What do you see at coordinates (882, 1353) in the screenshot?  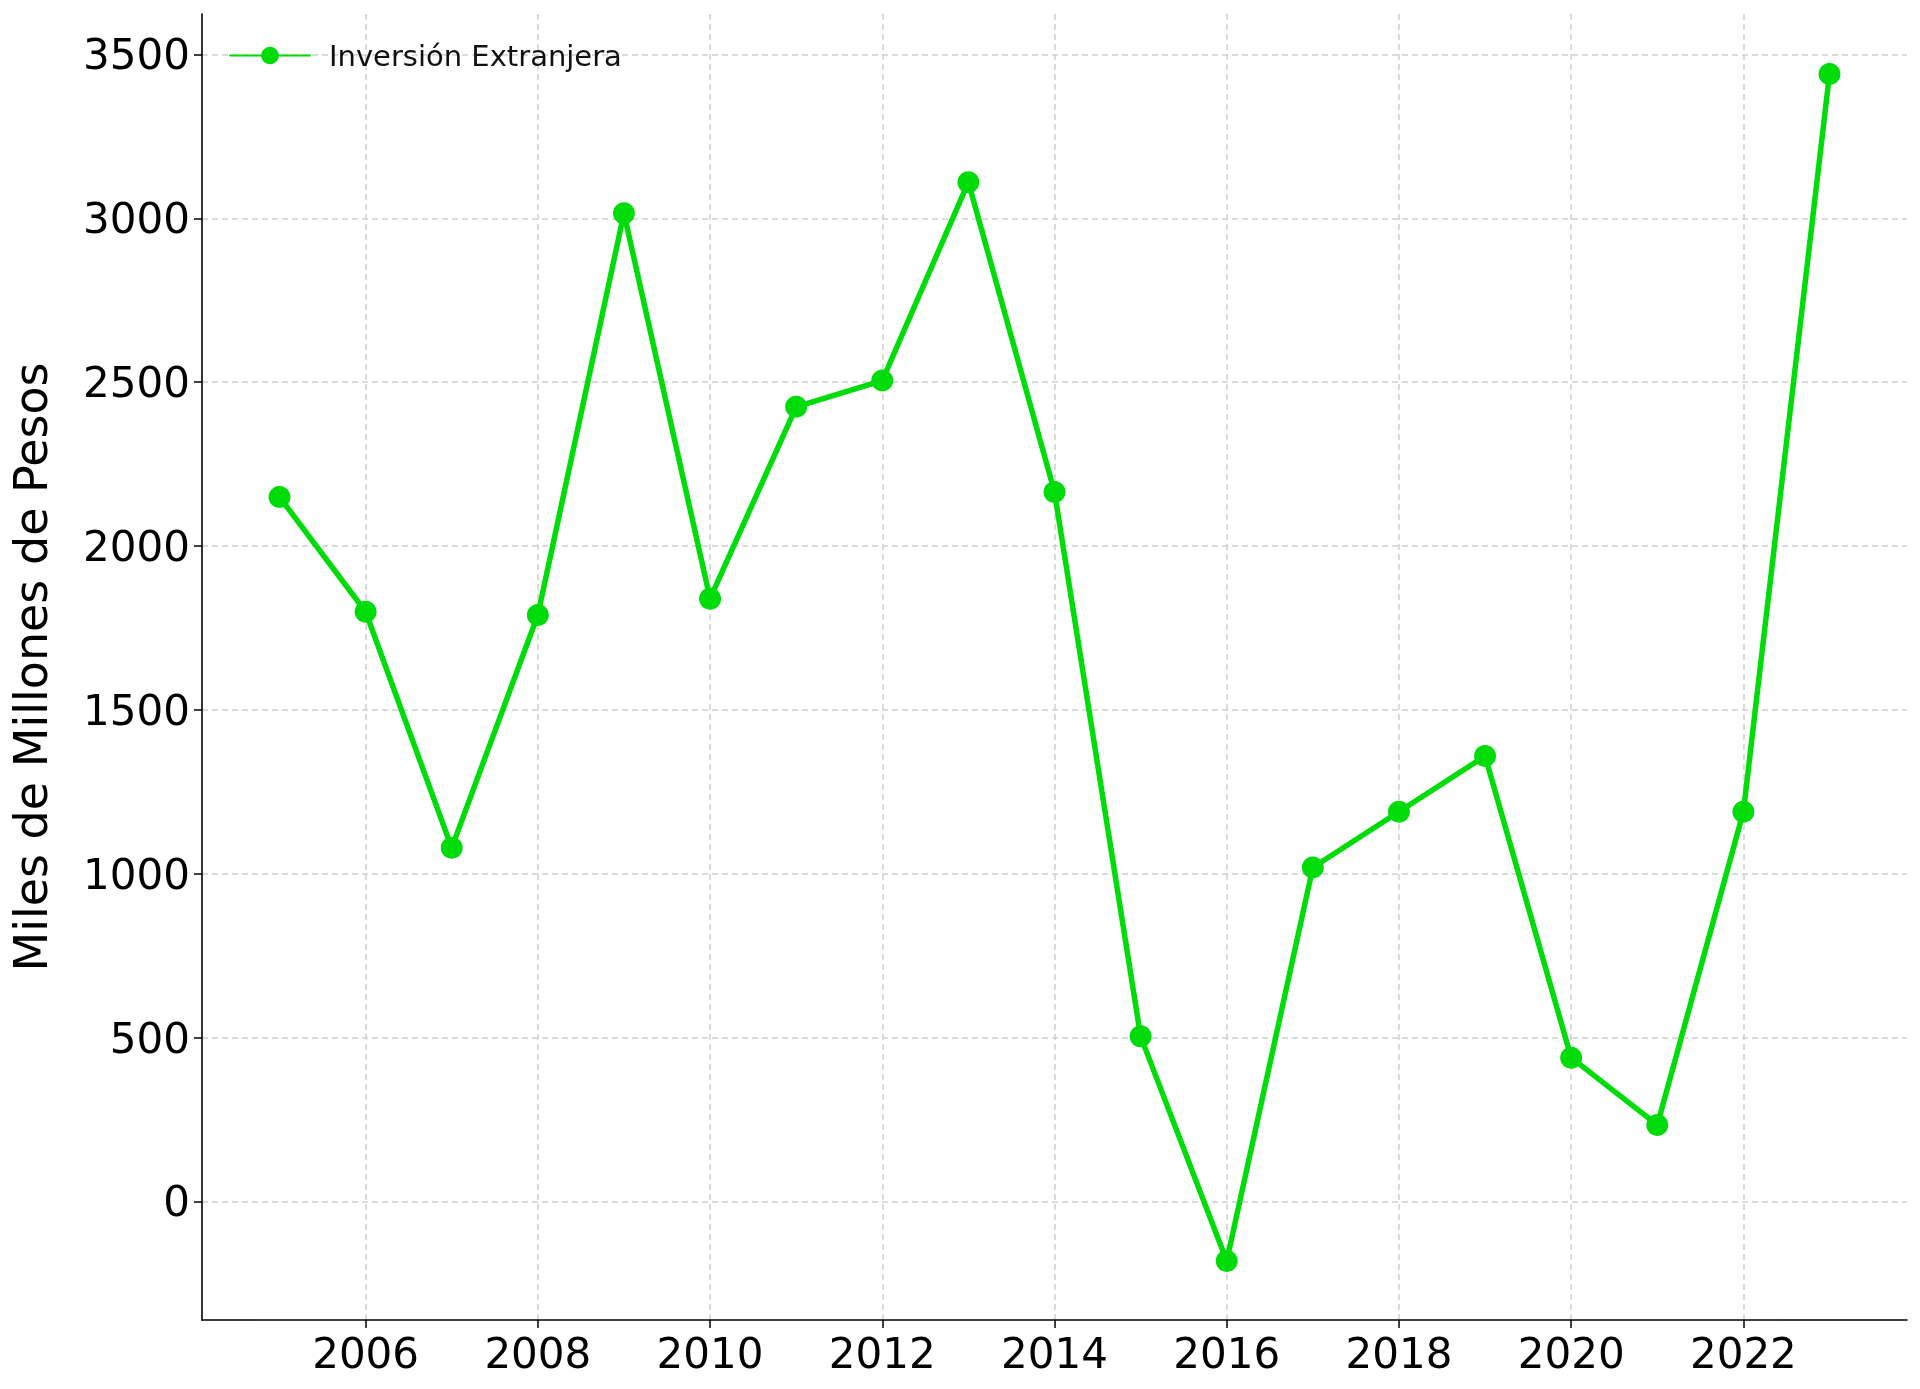 I see `x-tick-label: 2012` at bounding box center [882, 1353].